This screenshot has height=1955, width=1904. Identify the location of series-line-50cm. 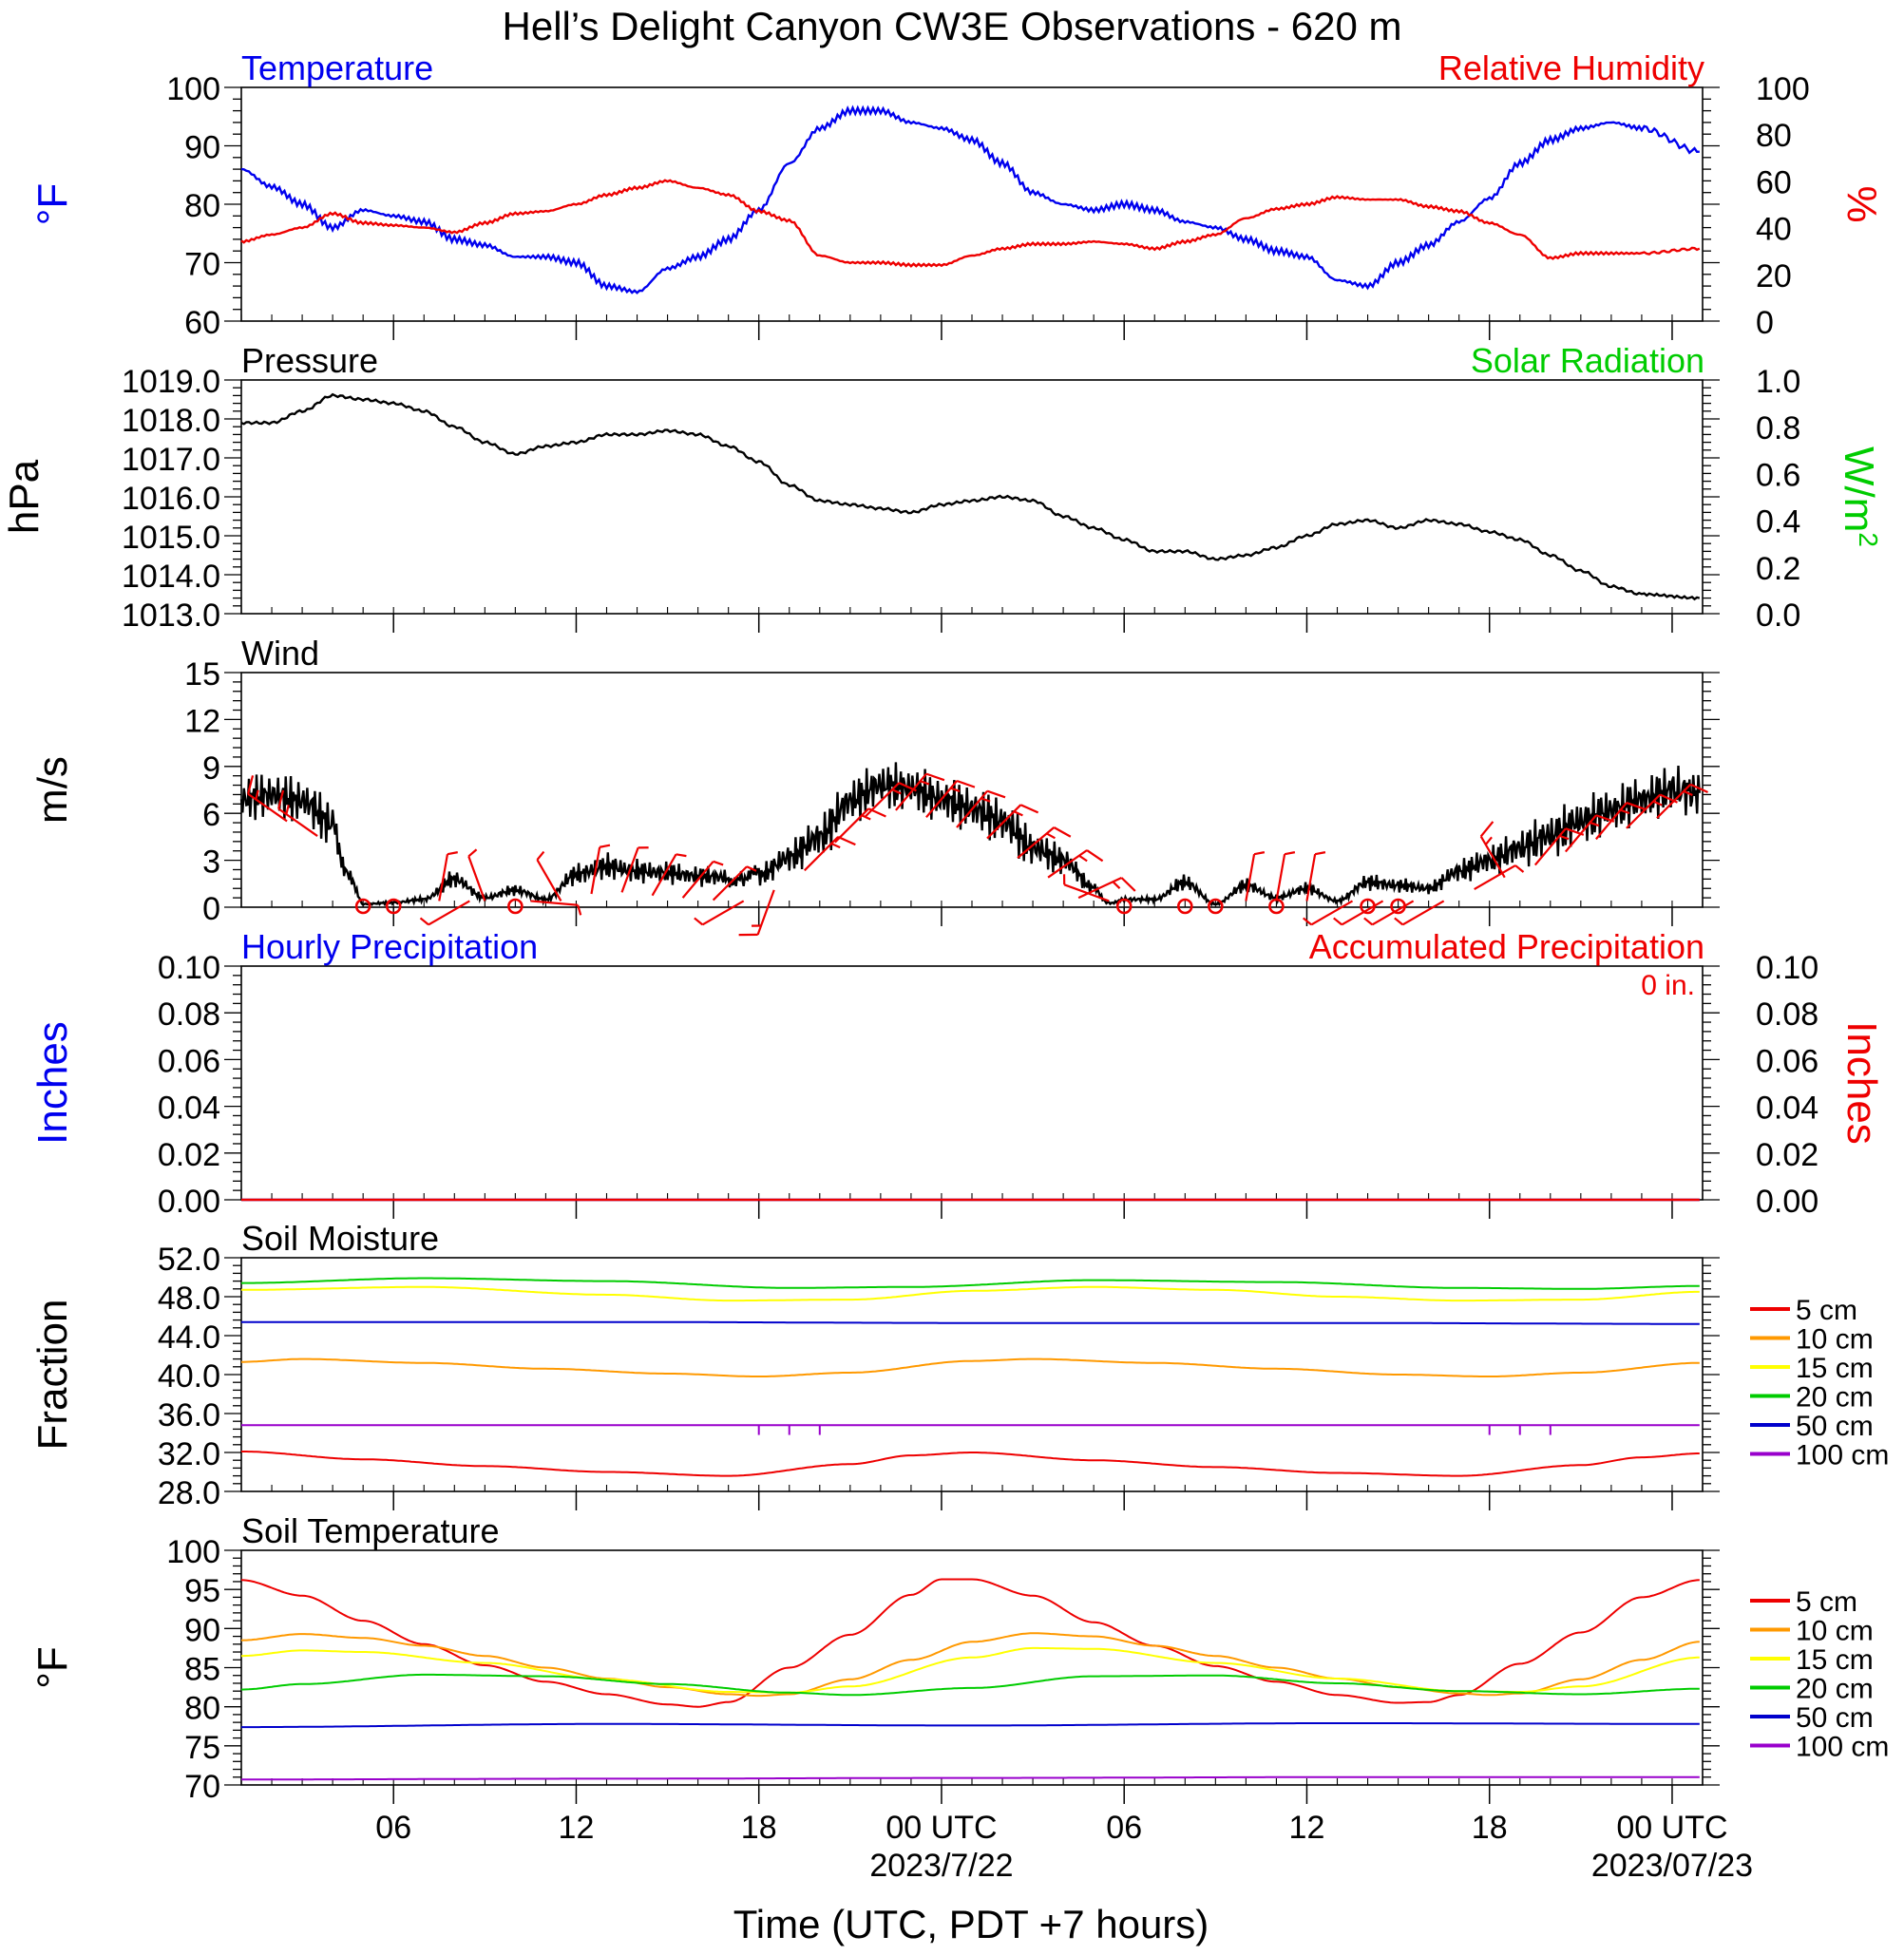
(971, 1322).